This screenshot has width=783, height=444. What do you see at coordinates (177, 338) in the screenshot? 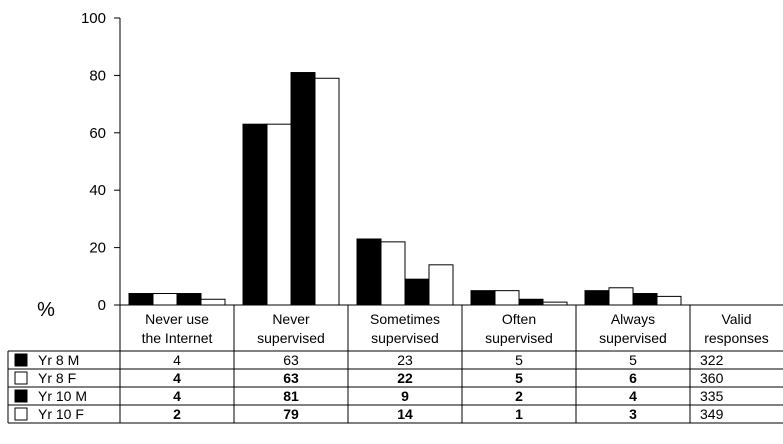
I see `category-label: the Internet` at bounding box center [177, 338].